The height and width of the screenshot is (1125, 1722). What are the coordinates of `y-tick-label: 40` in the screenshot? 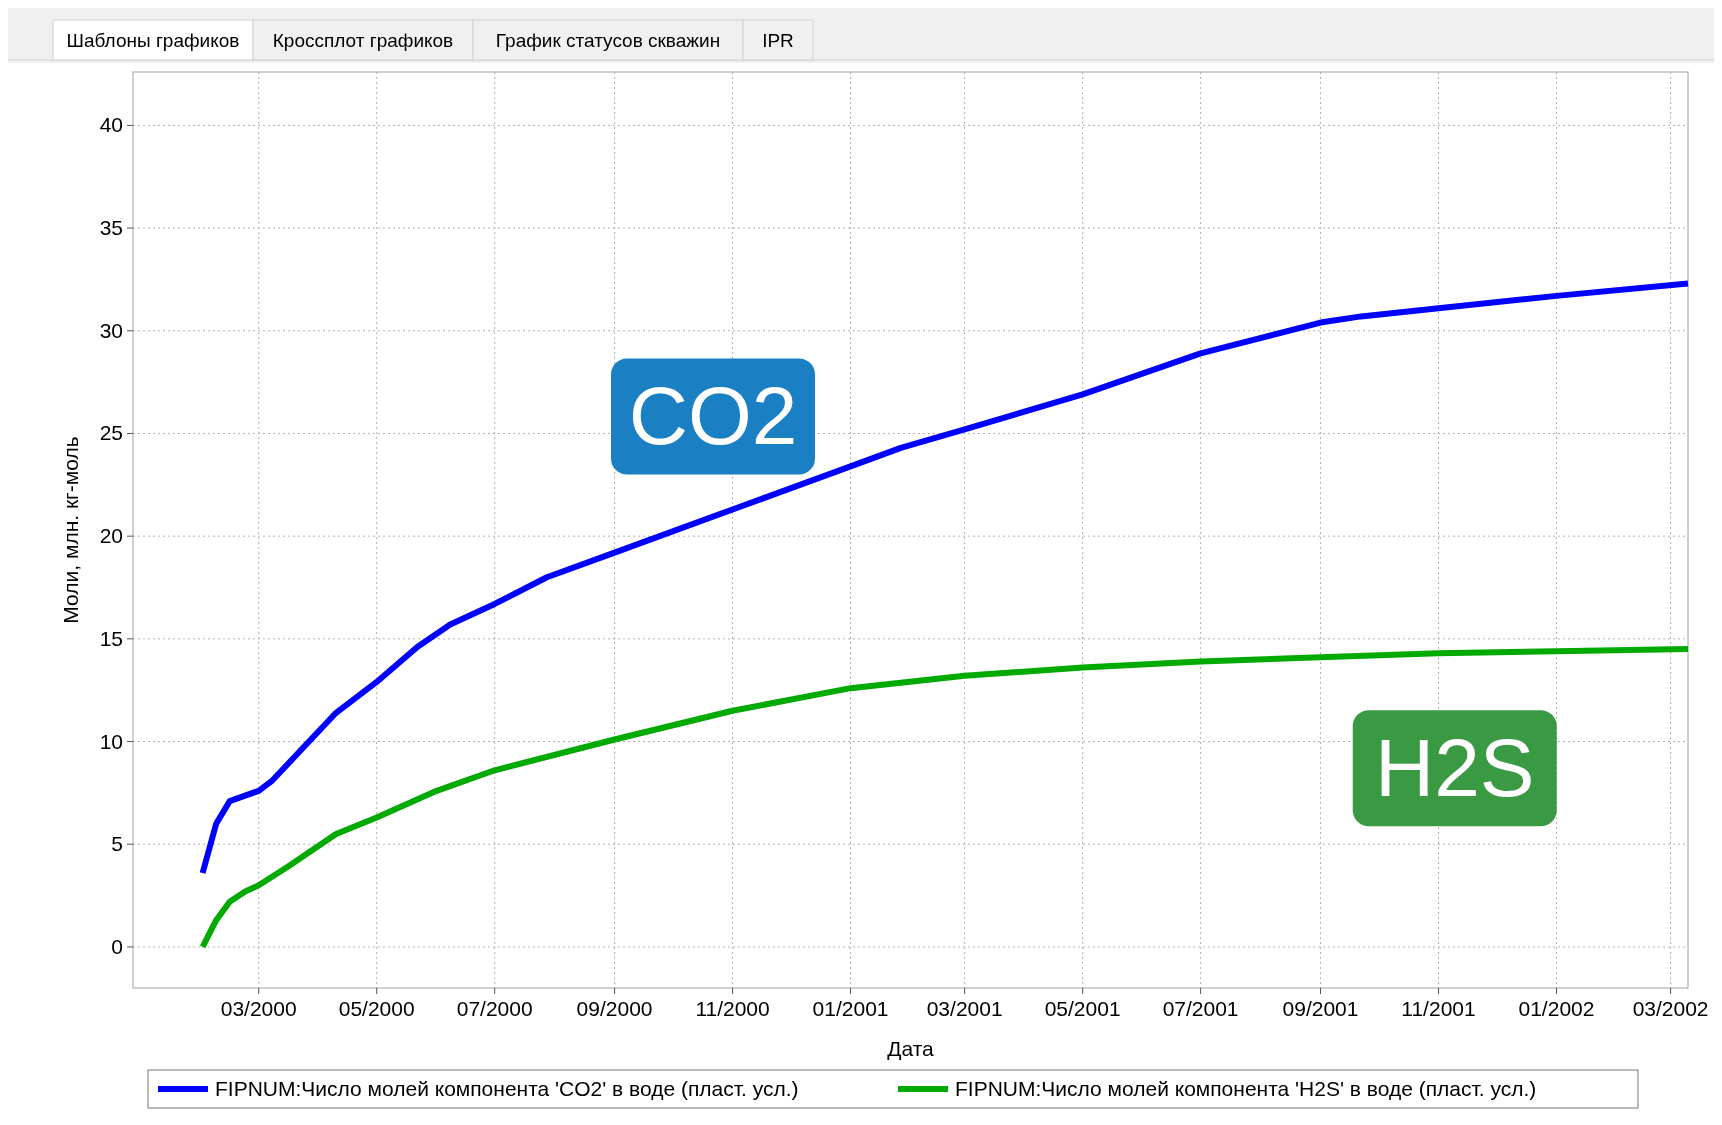 It's located at (111, 125).